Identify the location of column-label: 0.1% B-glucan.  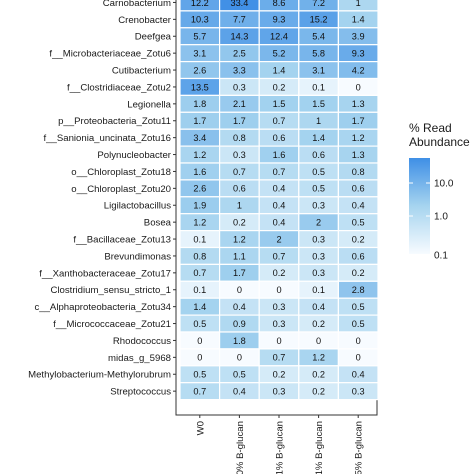
(280, 447).